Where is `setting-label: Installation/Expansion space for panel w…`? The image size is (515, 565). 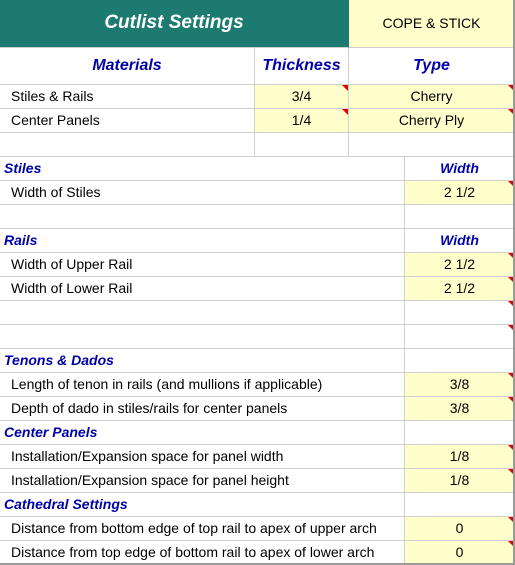 setting-label: Installation/Expansion space for panel w… is located at coordinates (202, 457).